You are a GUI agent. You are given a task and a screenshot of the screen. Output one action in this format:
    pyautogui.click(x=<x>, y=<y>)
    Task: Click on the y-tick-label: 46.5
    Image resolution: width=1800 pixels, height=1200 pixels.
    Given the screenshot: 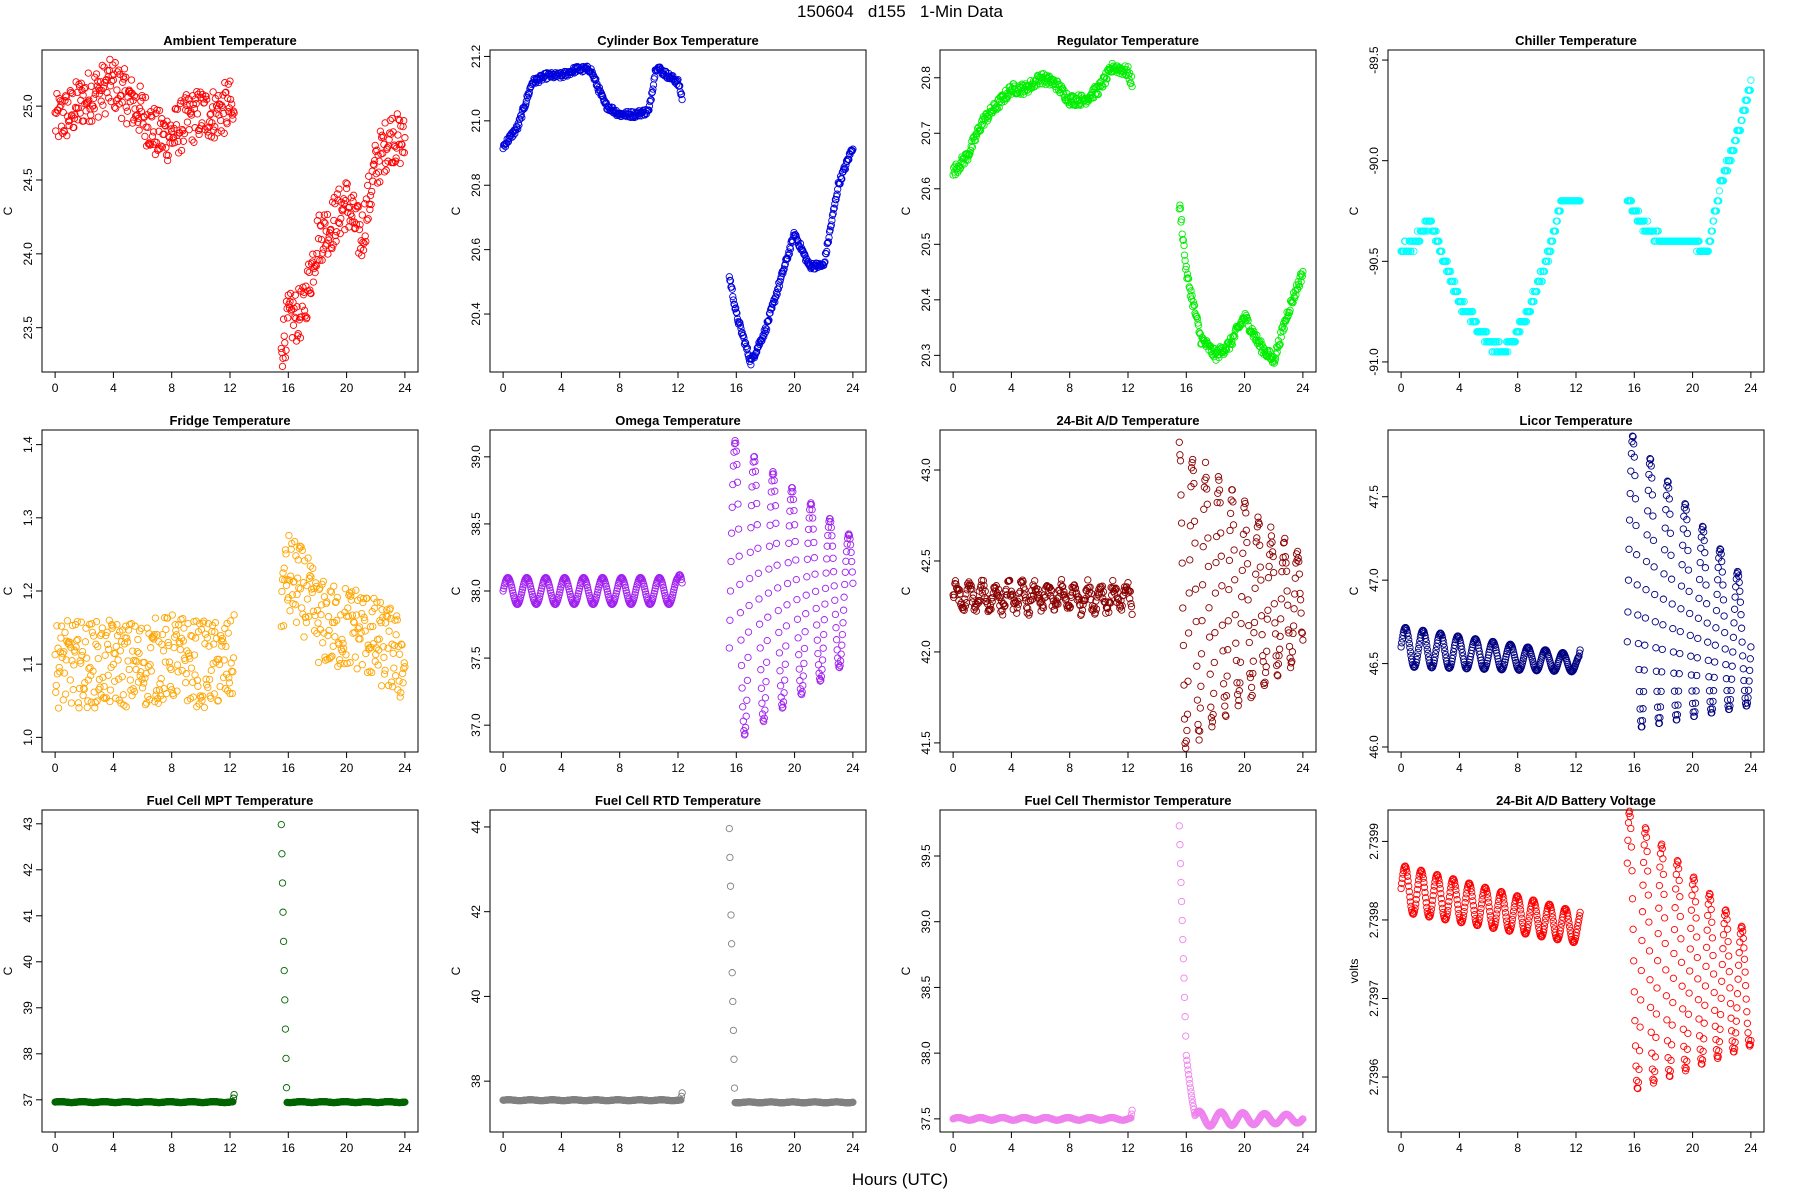 What is the action you would take?
    pyautogui.click(x=1374, y=664)
    